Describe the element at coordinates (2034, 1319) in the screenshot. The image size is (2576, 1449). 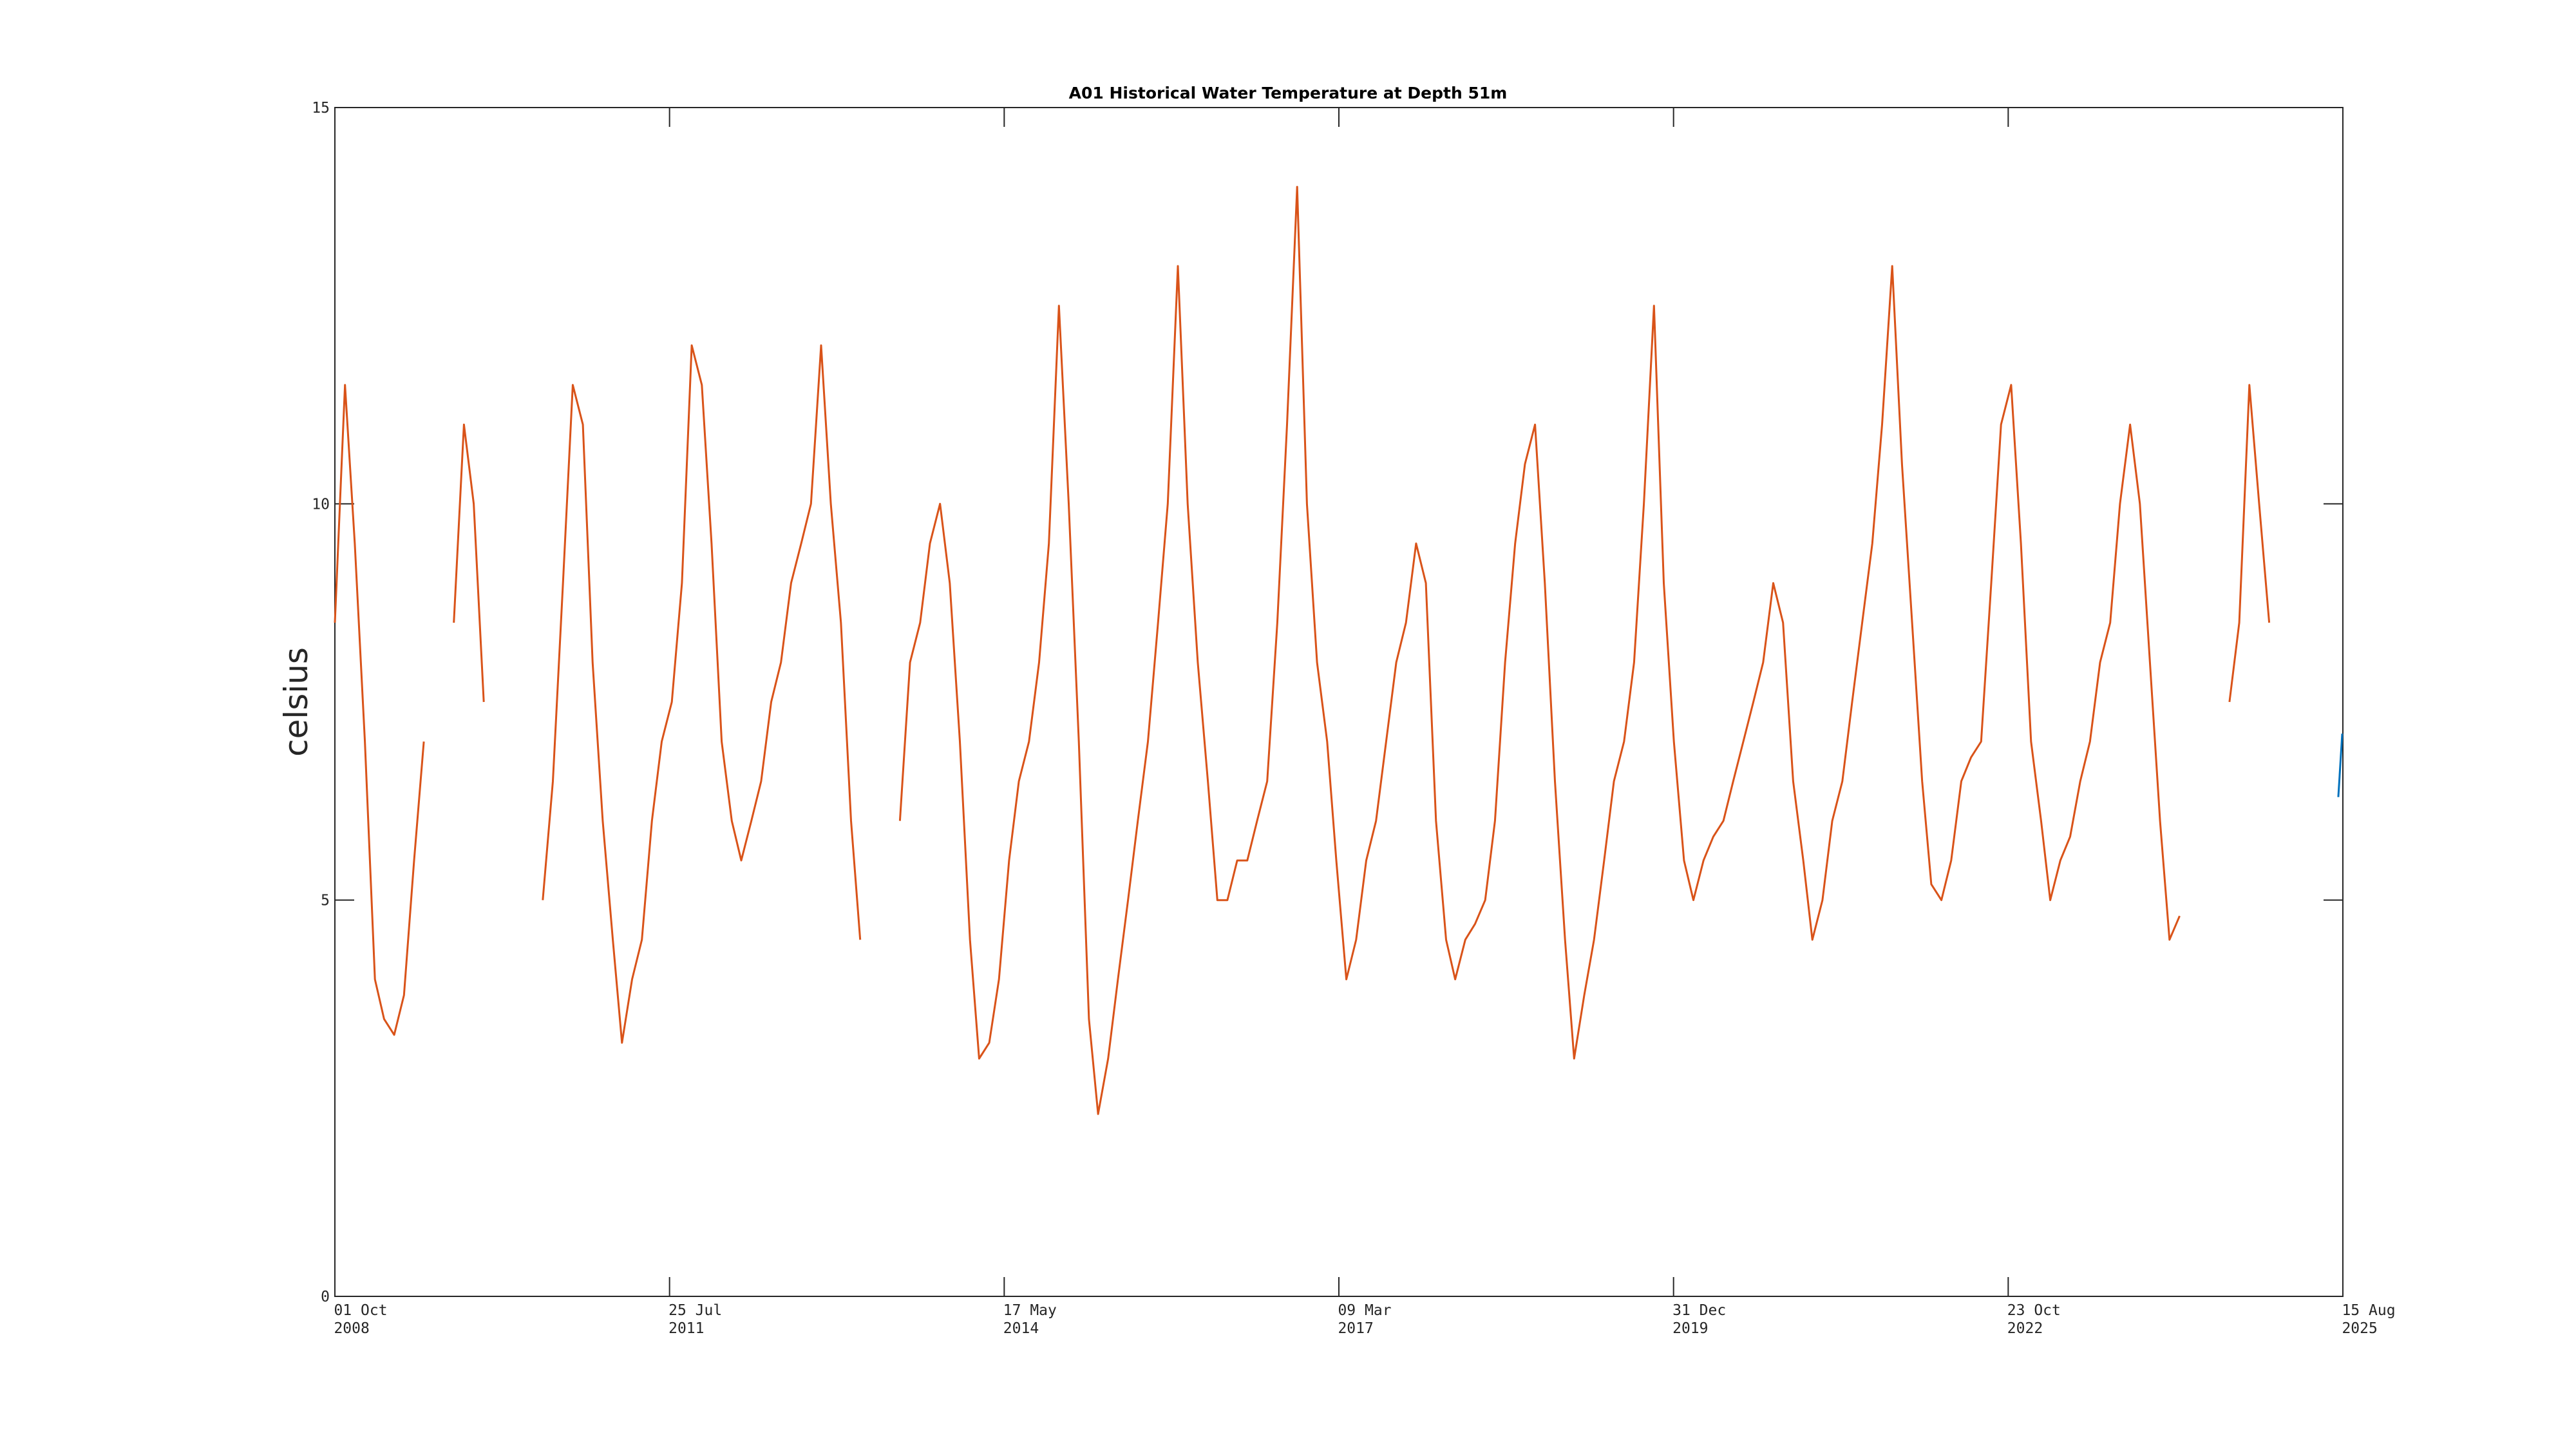
I see `x-tick-label: 23 Oct 2022` at that location.